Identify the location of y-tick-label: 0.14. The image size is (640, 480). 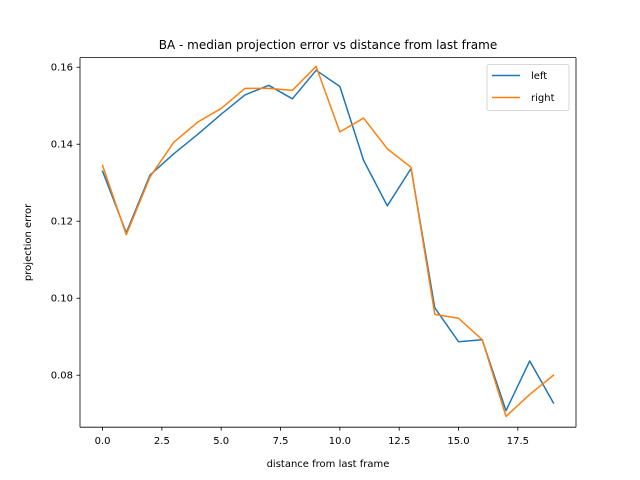
(62, 145).